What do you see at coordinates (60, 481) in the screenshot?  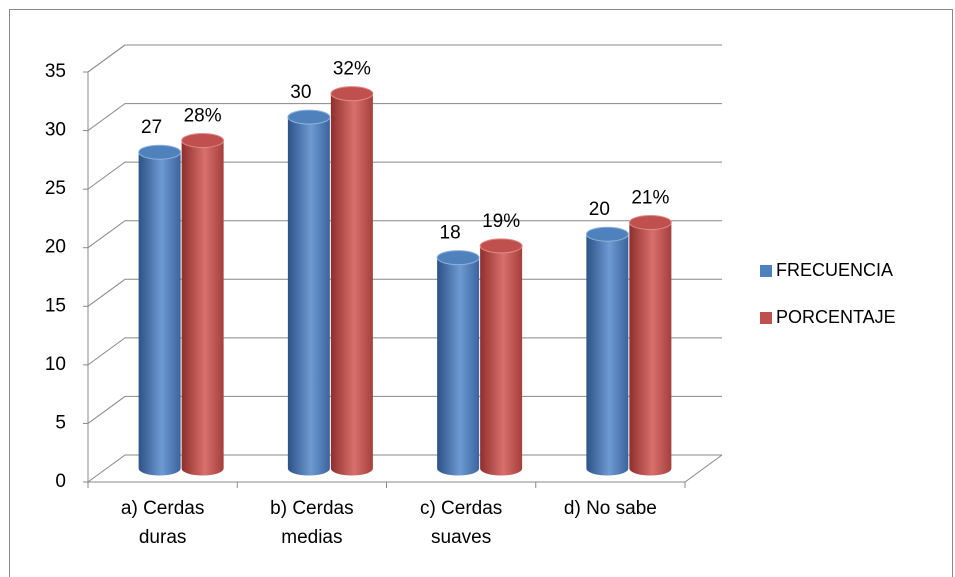 I see `y-tick-label: 0` at bounding box center [60, 481].